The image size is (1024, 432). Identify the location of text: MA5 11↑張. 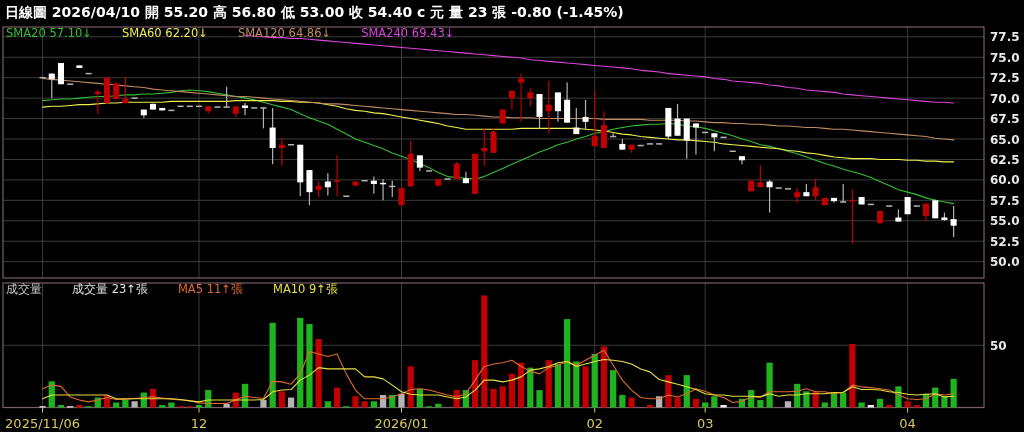
(210, 289).